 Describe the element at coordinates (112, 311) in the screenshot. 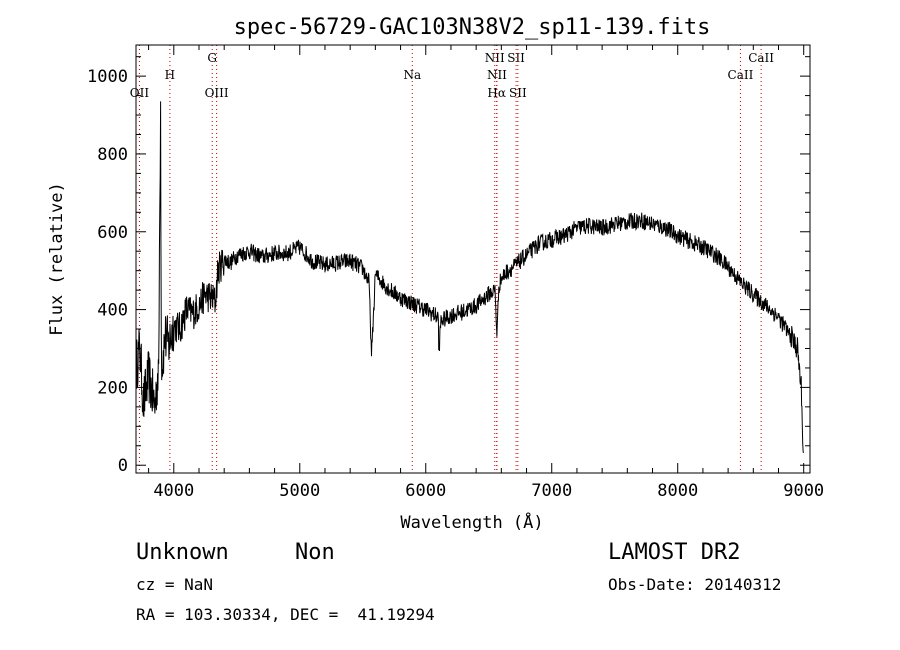

I see `y-tick-label: 400` at that location.